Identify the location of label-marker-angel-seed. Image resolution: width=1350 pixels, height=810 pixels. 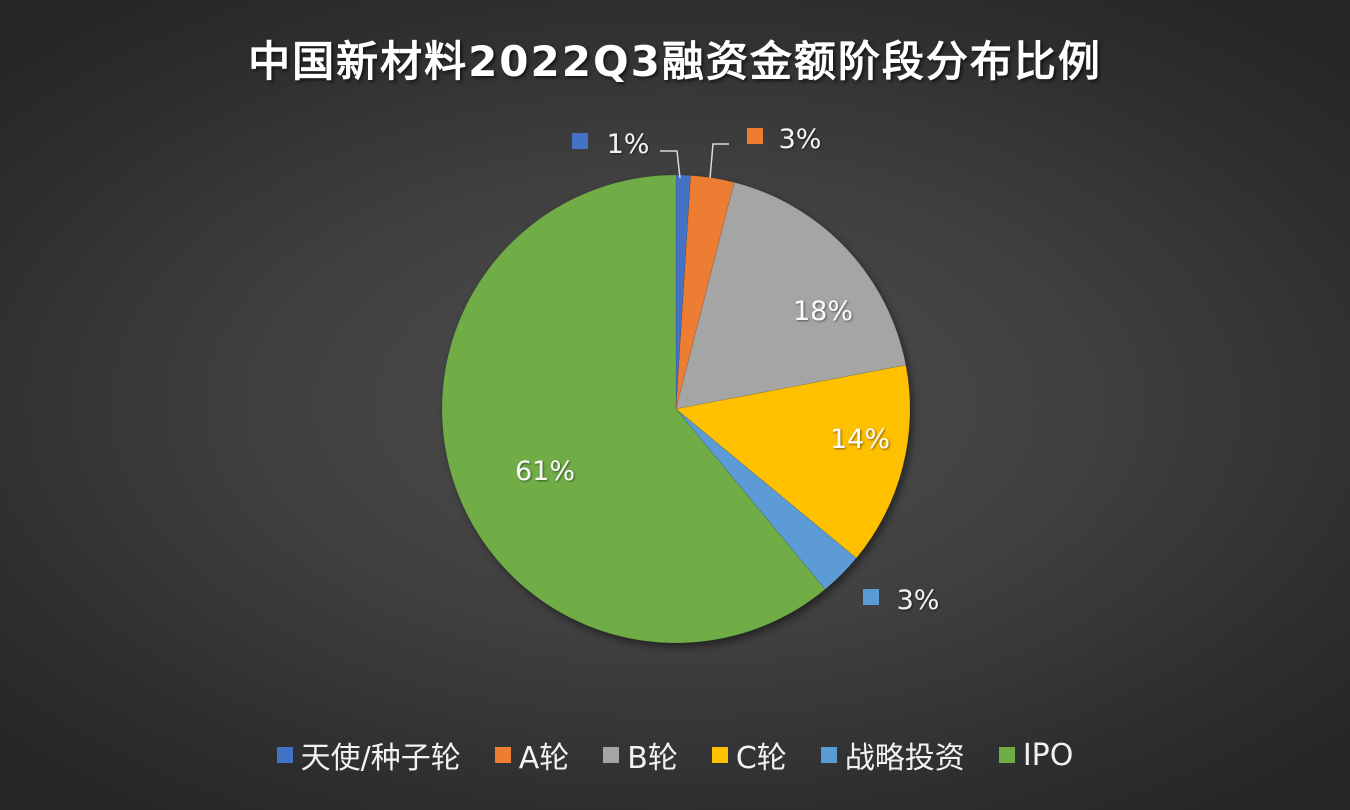
(580, 141).